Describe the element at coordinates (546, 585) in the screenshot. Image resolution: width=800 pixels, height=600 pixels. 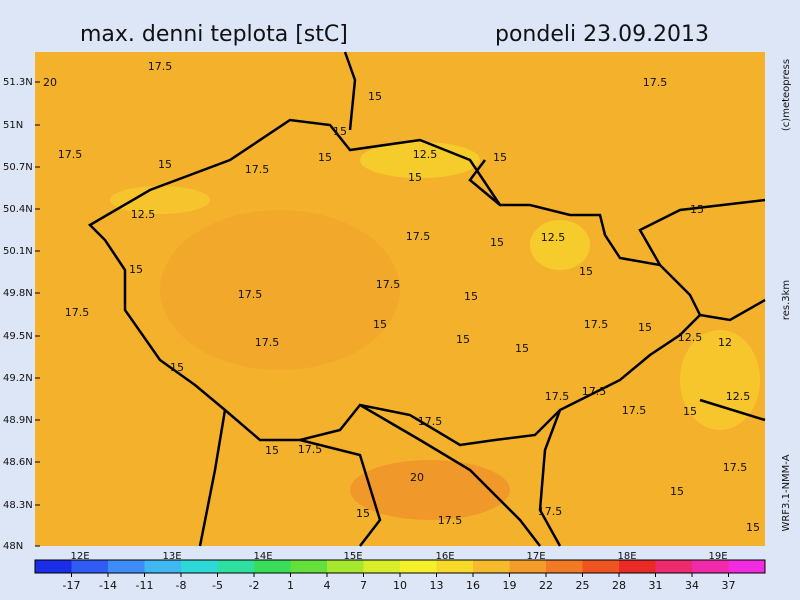
I see `colorbar-label: 22` at that location.